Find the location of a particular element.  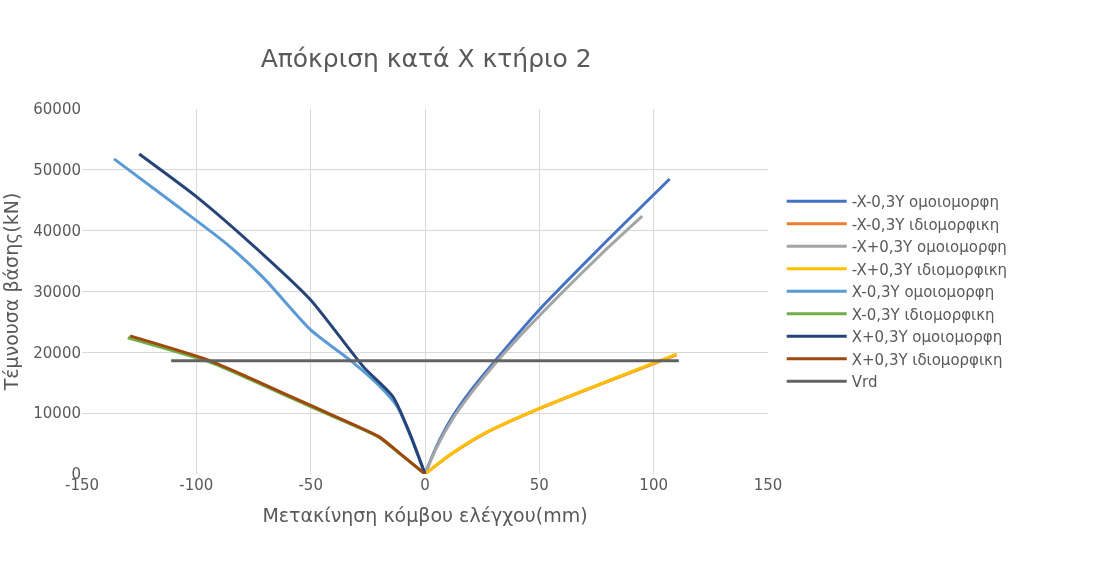

x-tick-label: -50 is located at coordinates (310, 485).